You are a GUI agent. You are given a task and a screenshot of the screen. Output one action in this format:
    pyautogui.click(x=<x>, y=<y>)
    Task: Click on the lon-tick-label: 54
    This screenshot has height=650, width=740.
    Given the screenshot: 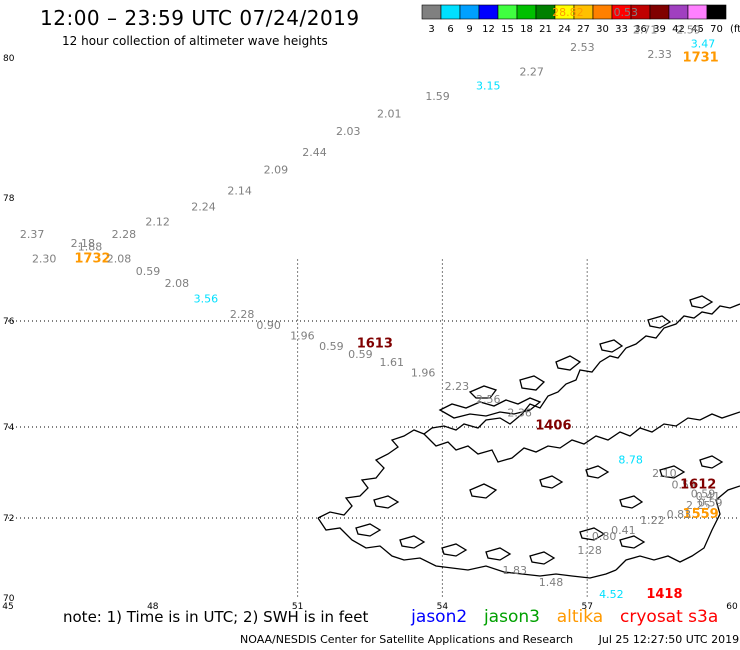 What is the action you would take?
    pyautogui.click(x=443, y=606)
    